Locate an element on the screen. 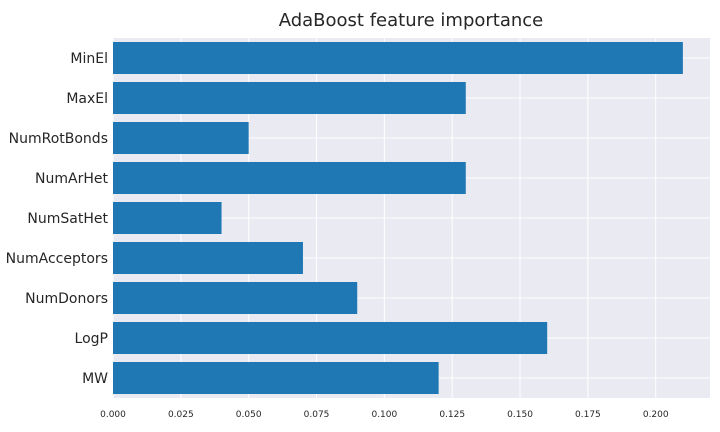 This screenshot has width=720, height=432. x-tick-label: 0.075 is located at coordinates (317, 415).